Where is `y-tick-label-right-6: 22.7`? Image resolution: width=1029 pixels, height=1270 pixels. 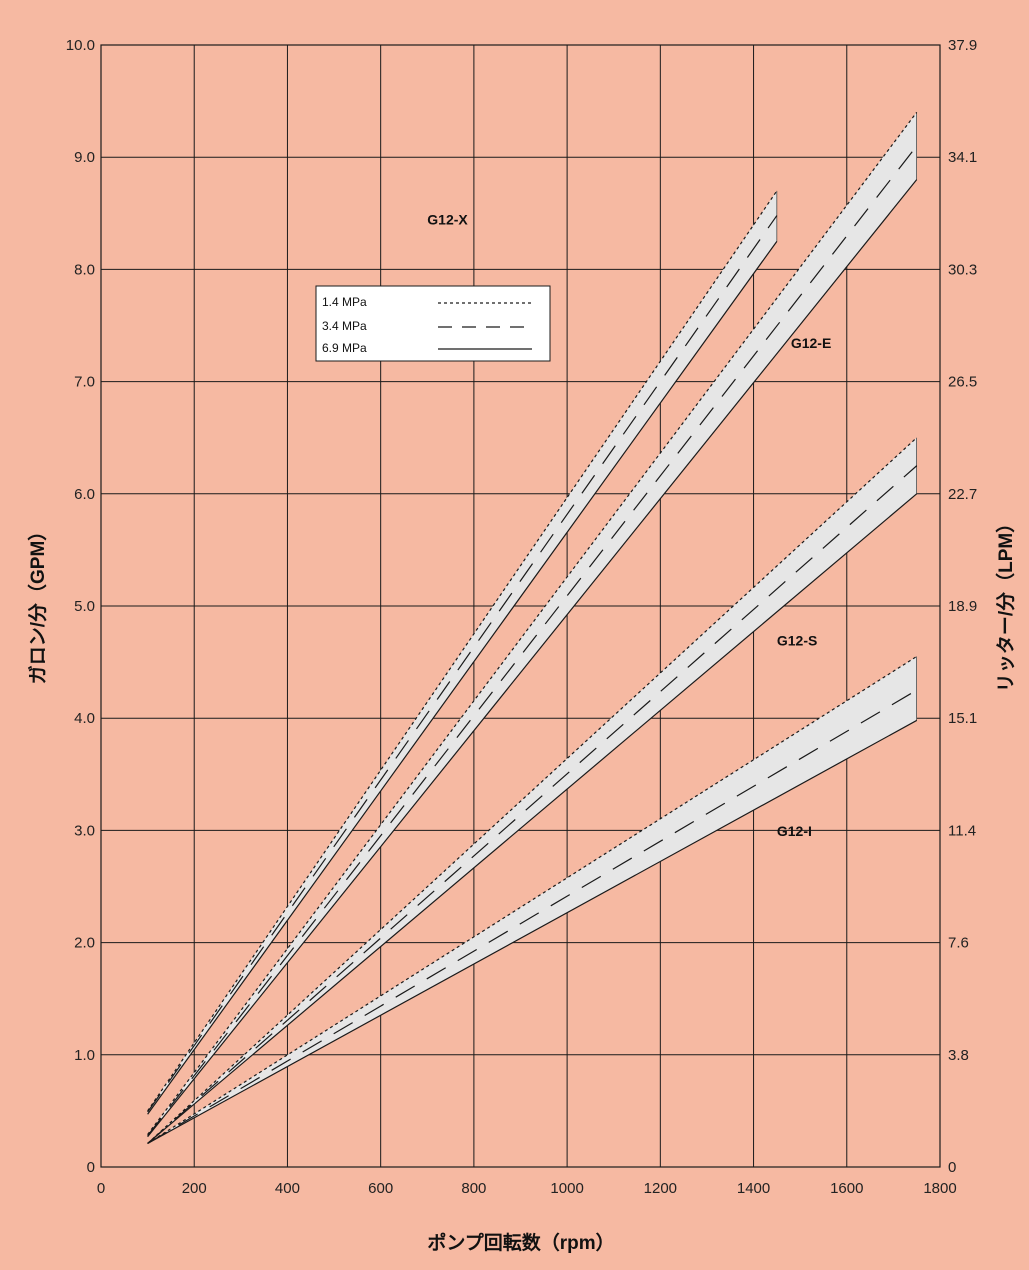
y-tick-label-right-6: 22.7 is located at coordinates (962, 494).